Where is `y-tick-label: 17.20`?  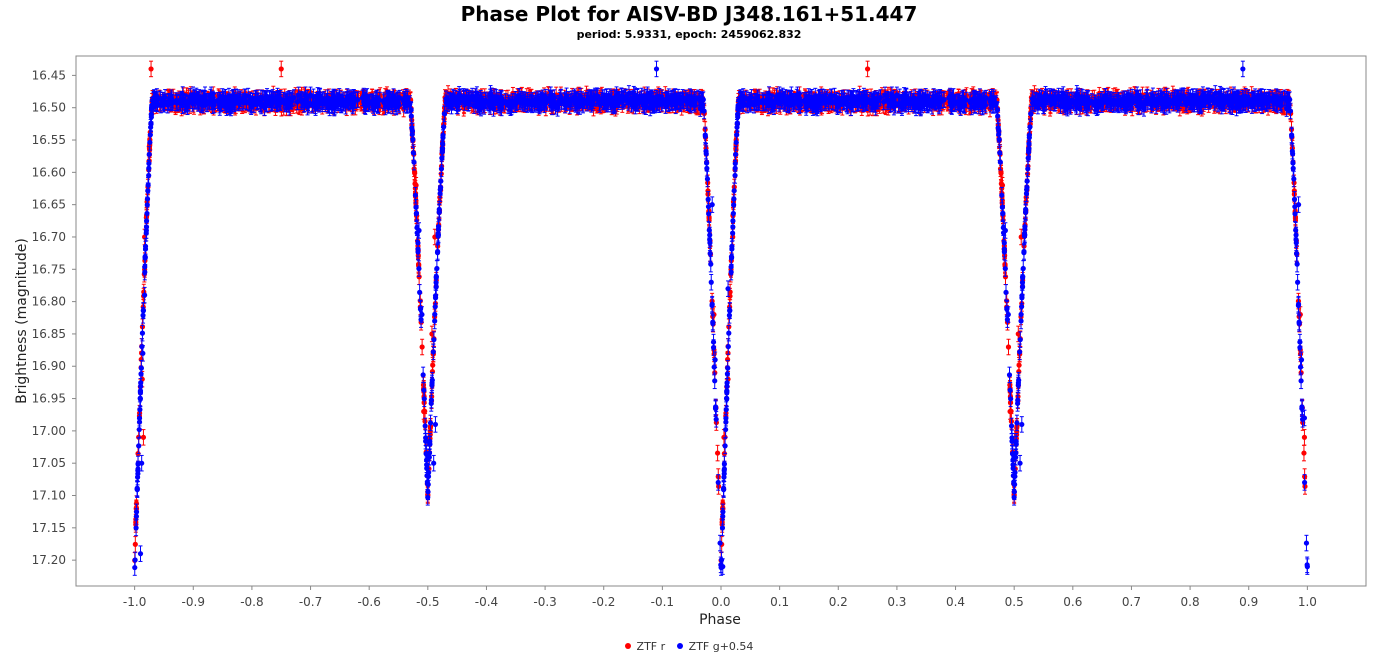
y-tick-label: 17.20 is located at coordinates (49, 560).